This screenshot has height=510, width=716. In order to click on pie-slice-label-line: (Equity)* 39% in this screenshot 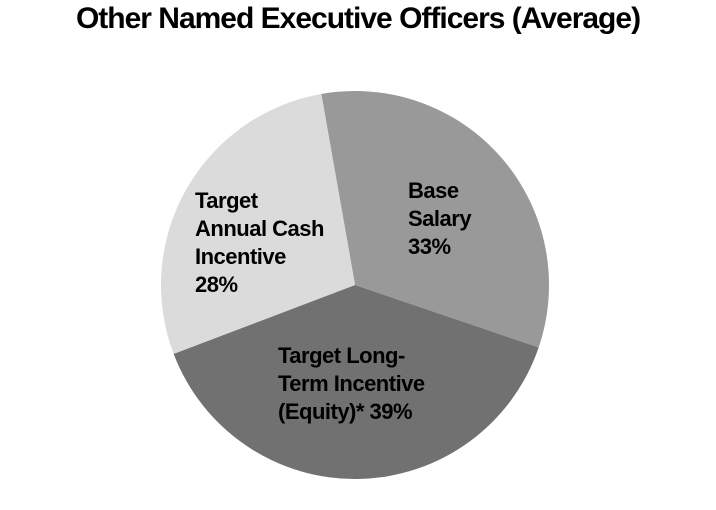, I will do `click(345, 411)`.